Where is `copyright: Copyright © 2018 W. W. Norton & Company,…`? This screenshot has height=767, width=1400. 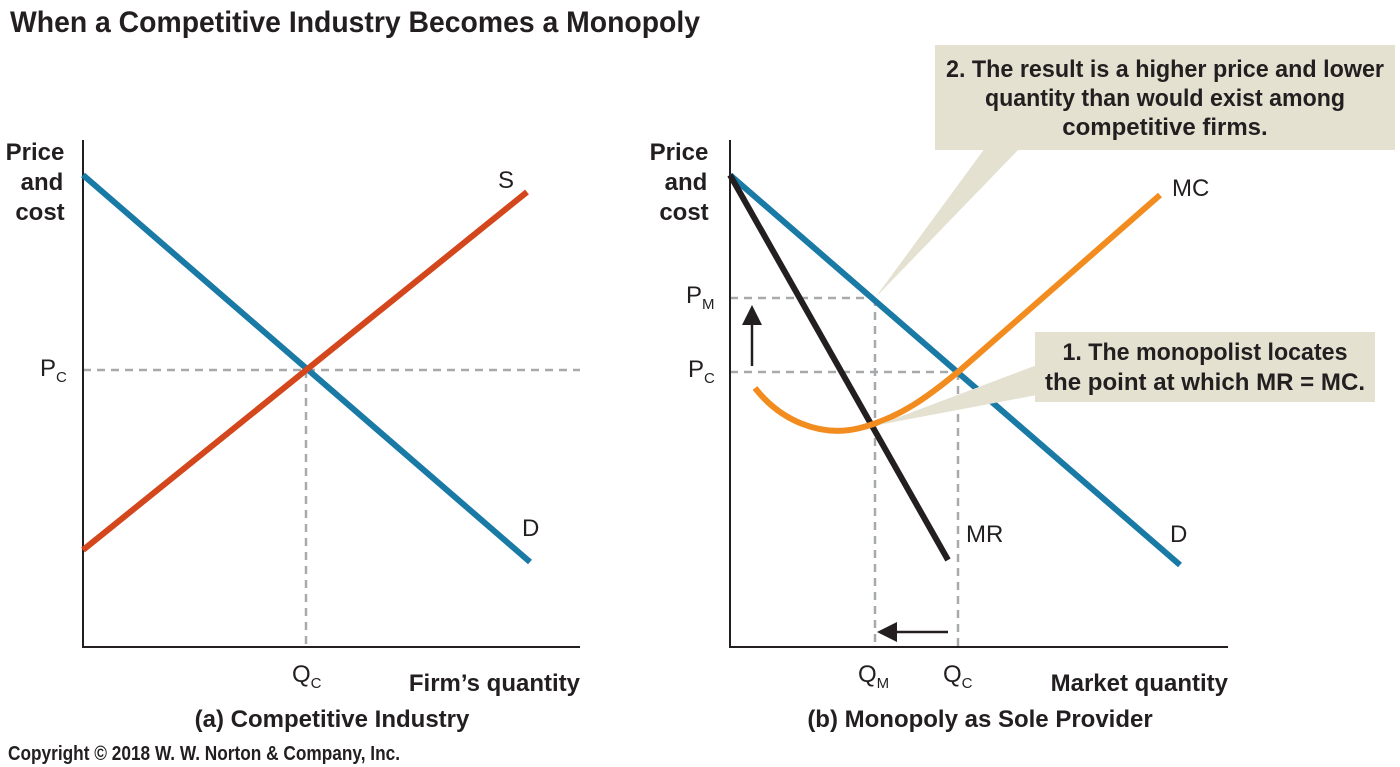
copyright: Copyright © 2018 W. W. Norton & Company,… is located at coordinates (204, 754).